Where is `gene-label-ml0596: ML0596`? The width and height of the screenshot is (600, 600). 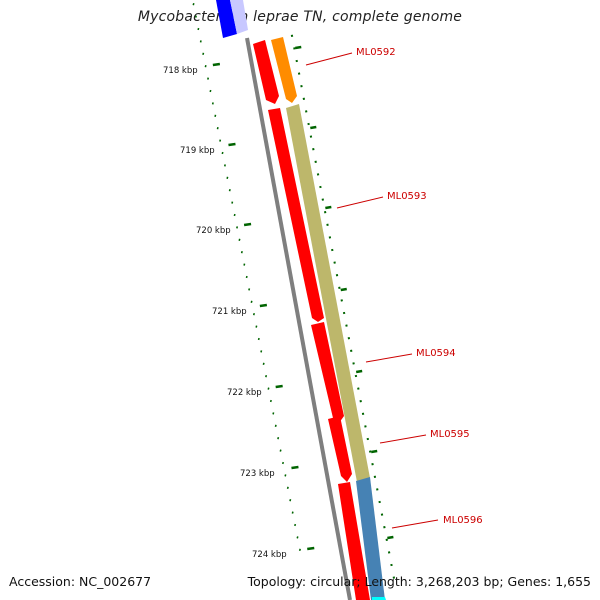 gene-label-ml0596: ML0596 is located at coordinates (463, 520).